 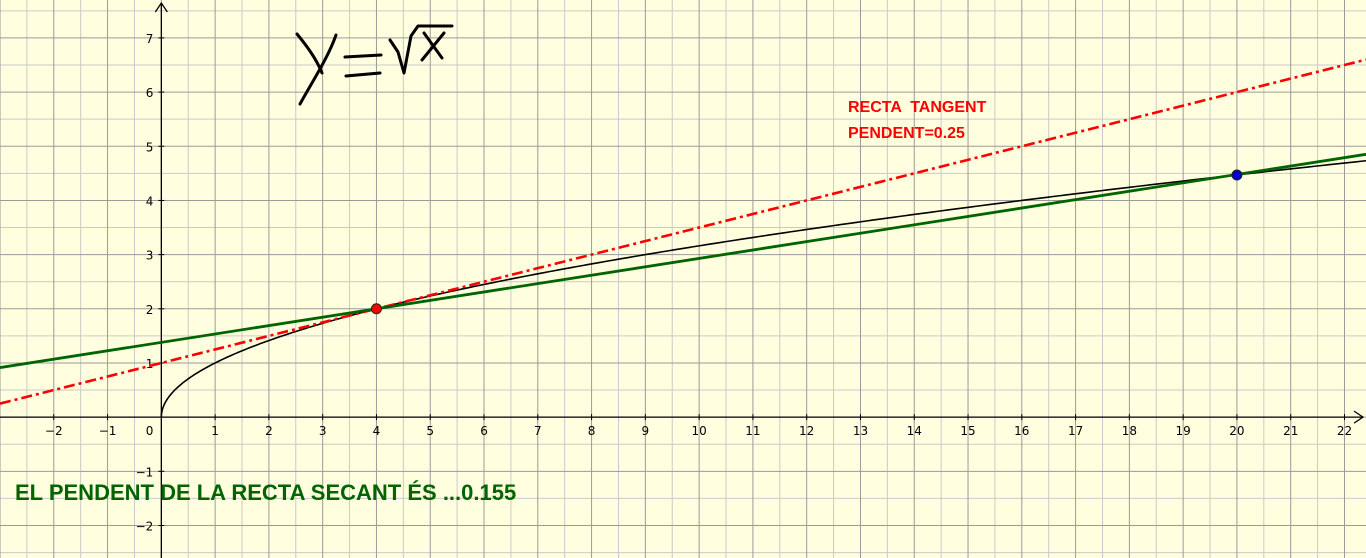 What do you see at coordinates (1183, 431) in the screenshot?
I see `x-tick-label: 19` at bounding box center [1183, 431].